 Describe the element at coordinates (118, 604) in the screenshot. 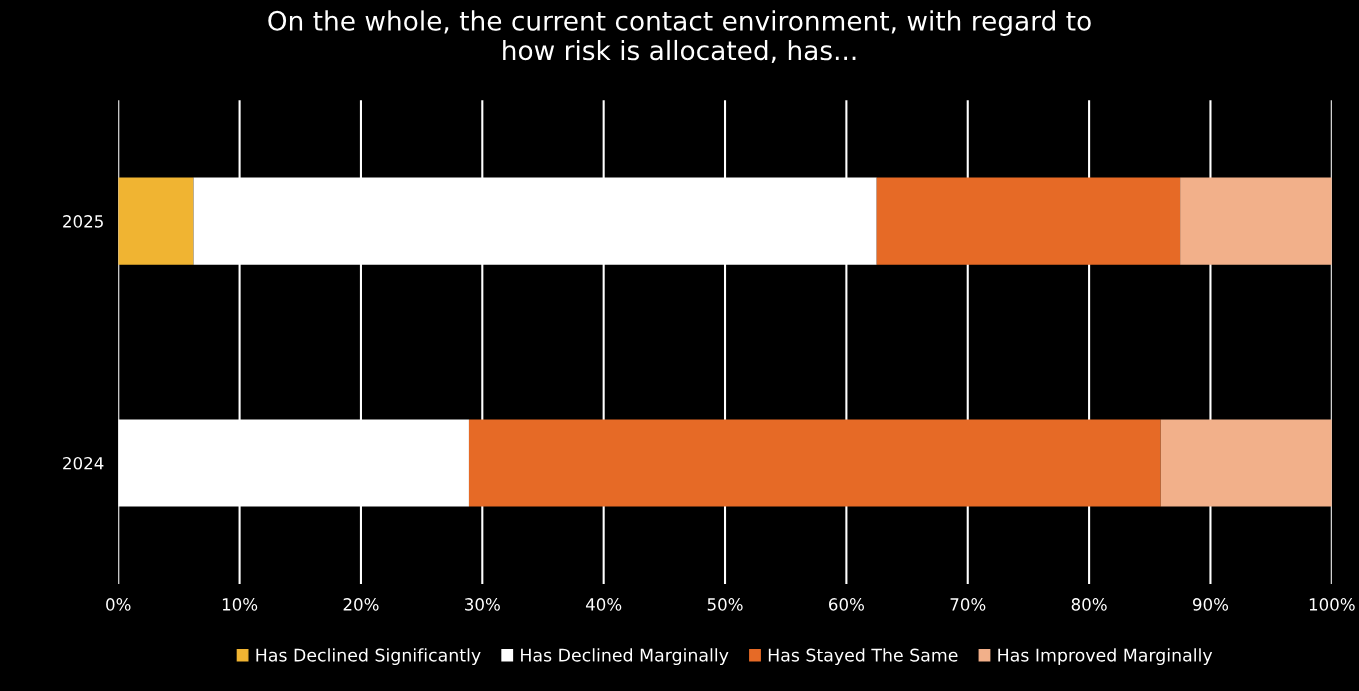

I see `x-tick-label: 0%` at that location.